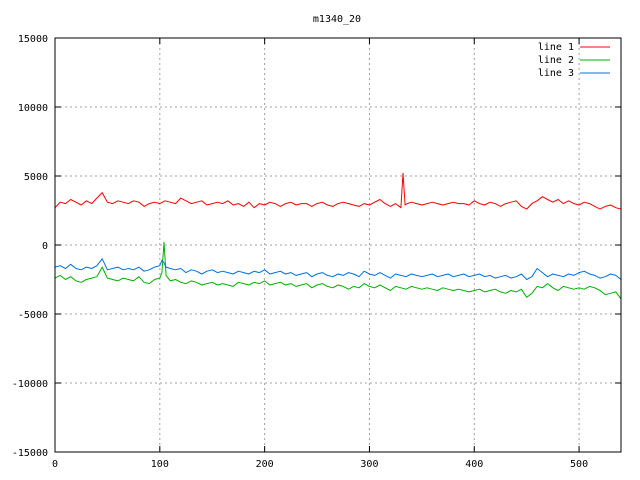 The image size is (640, 480). Describe the element at coordinates (45, 246) in the screenshot. I see `y-tick-label: 0` at that location.